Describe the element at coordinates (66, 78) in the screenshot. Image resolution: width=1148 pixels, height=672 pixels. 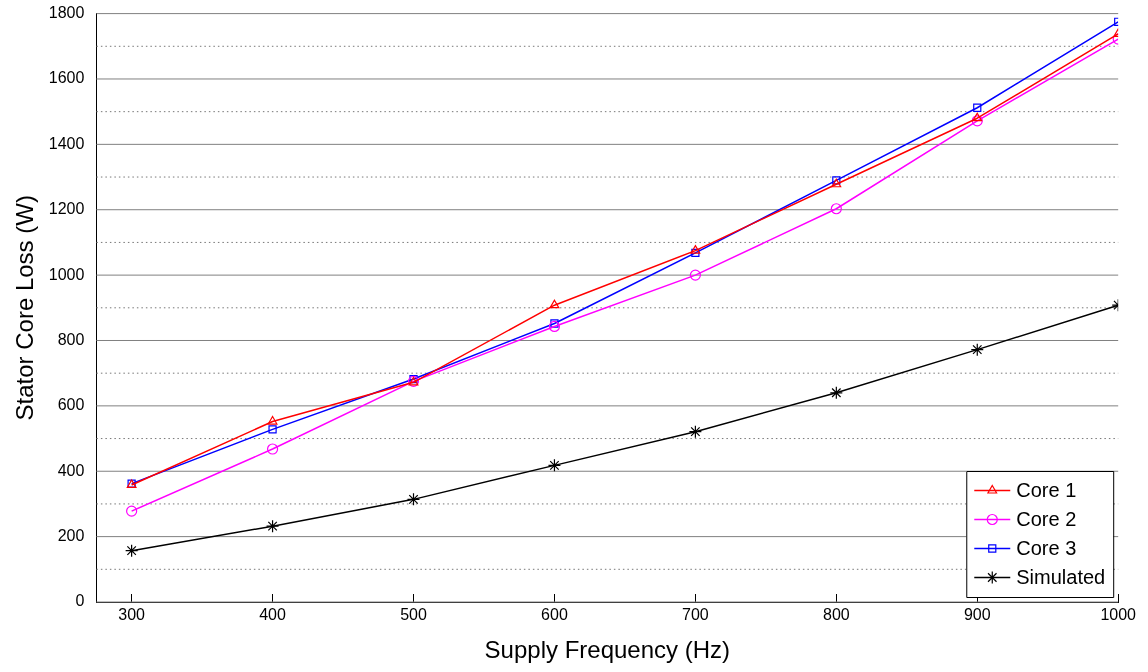
I see `y-tick-label: 1600` at that location.